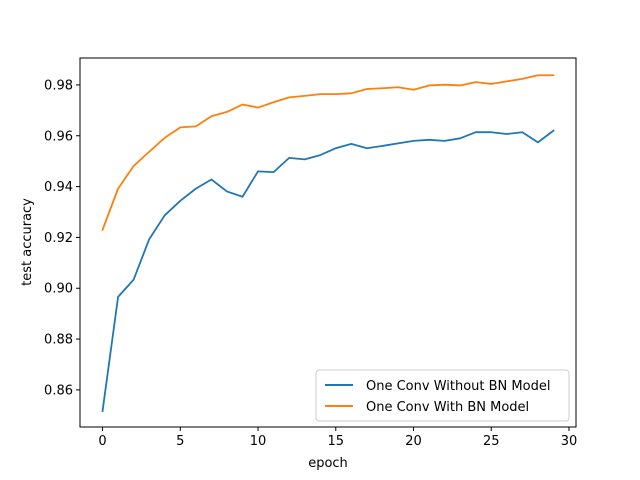  What do you see at coordinates (413, 441) in the screenshot?
I see `x-tick-label: 20` at bounding box center [413, 441].